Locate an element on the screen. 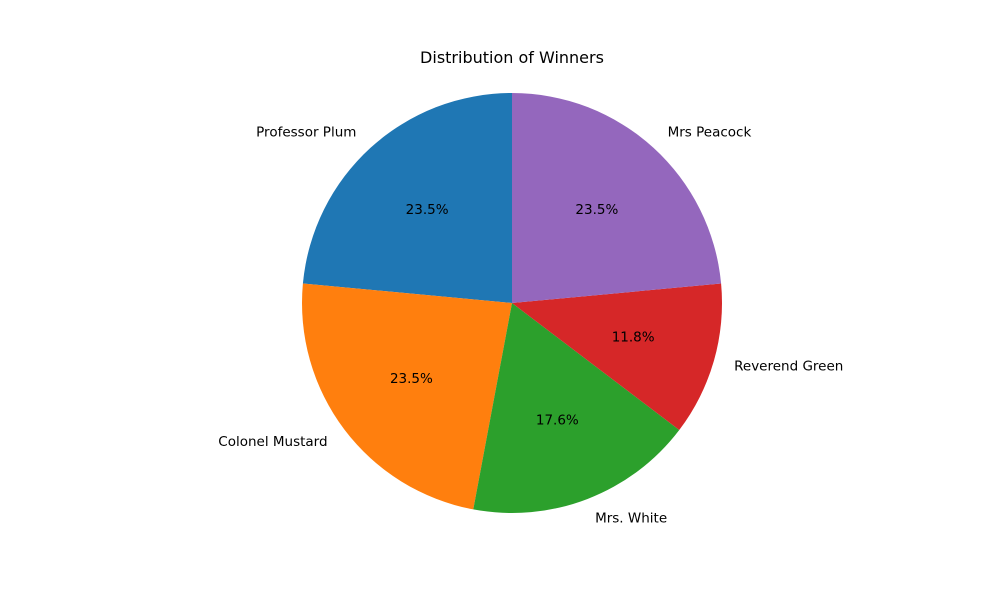 This screenshot has width=1000, height=600. pct-label-colonel-mustard: 23.5% is located at coordinates (411, 379).